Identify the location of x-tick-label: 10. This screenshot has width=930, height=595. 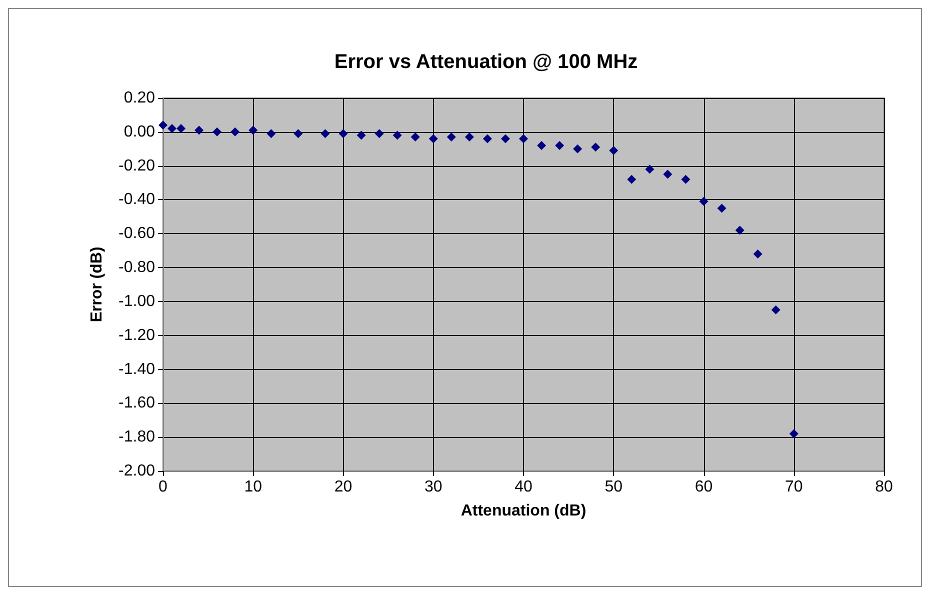
(253, 487).